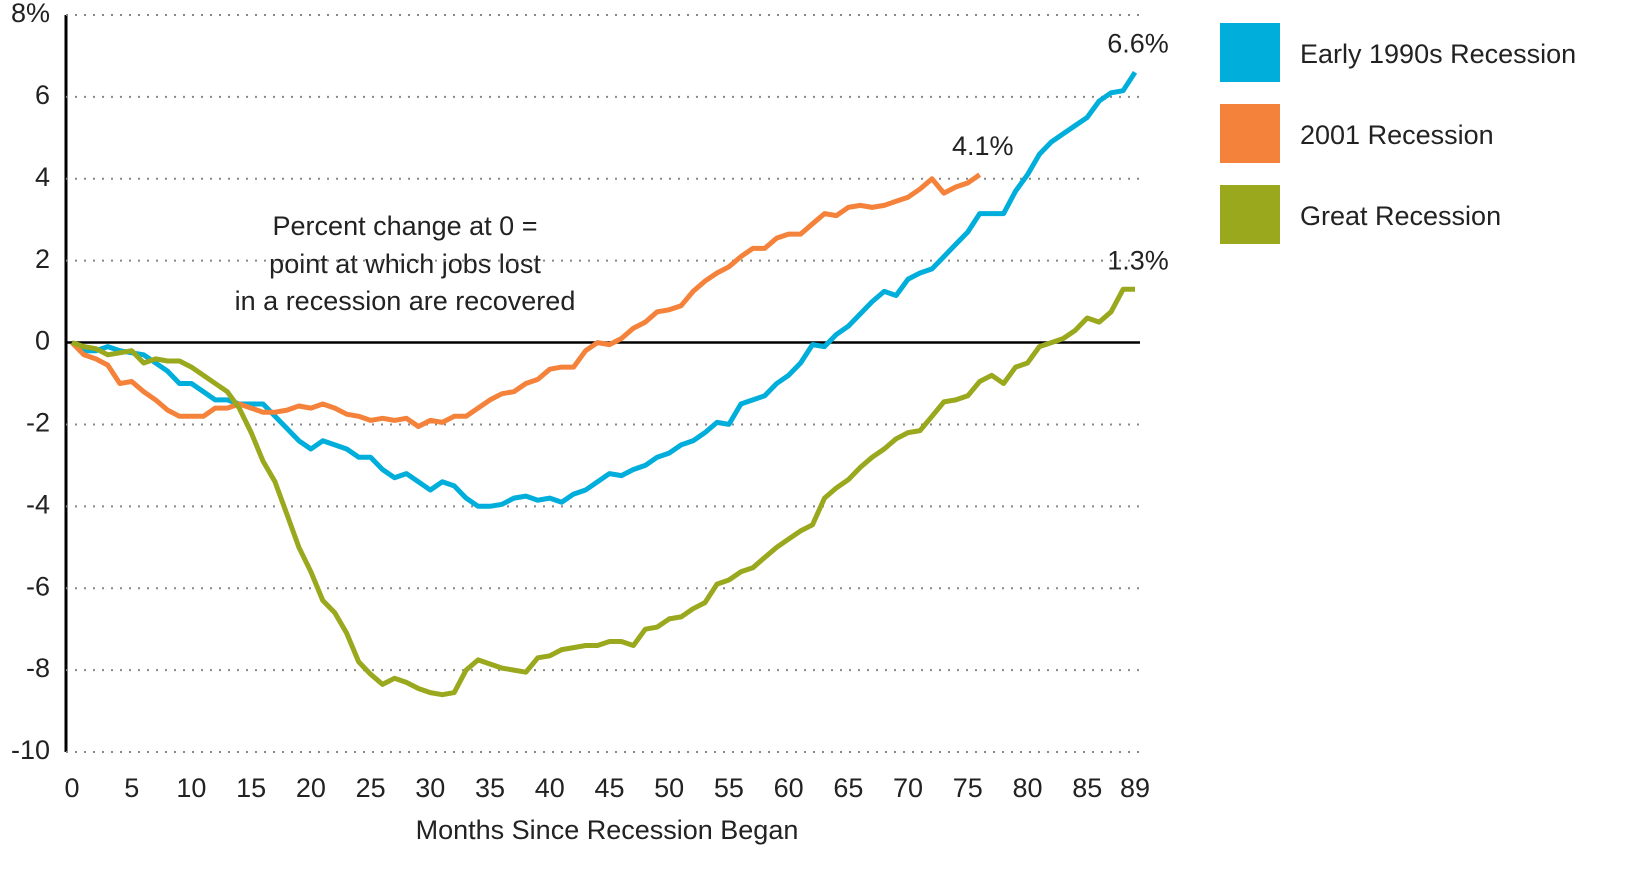 The height and width of the screenshot is (895, 1652). Describe the element at coordinates (490, 788) in the screenshot. I see `x-tick-label: 35` at that location.